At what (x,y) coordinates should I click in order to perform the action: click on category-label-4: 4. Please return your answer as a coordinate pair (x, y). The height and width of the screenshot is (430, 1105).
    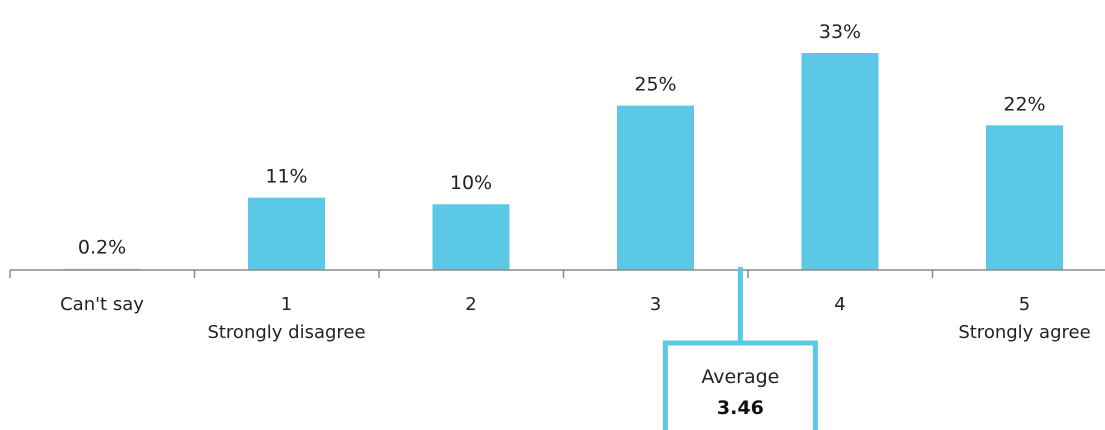
    Looking at the image, I should click on (839, 304).